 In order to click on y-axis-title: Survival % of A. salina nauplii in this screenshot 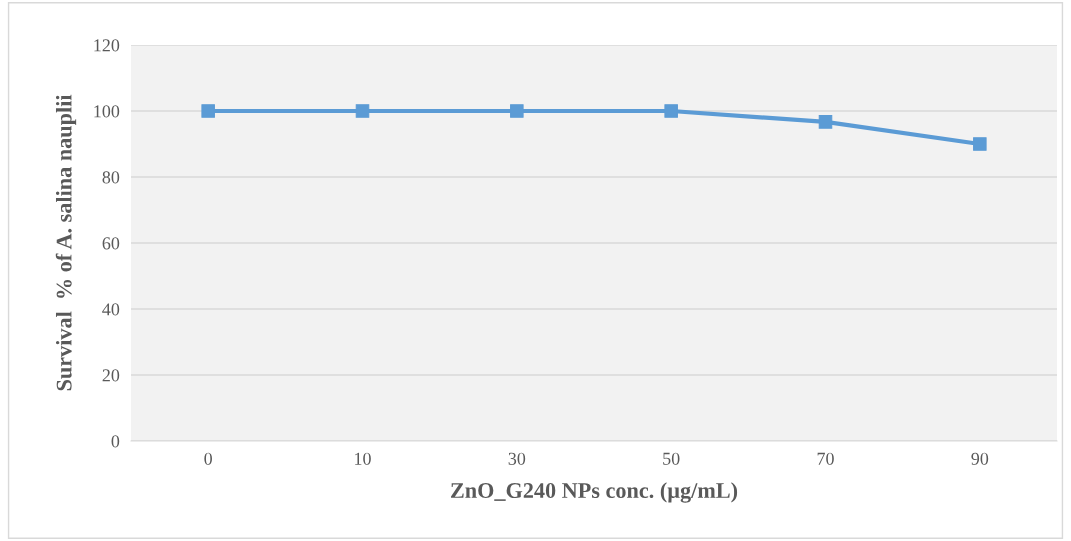, I will do `click(66, 242)`.